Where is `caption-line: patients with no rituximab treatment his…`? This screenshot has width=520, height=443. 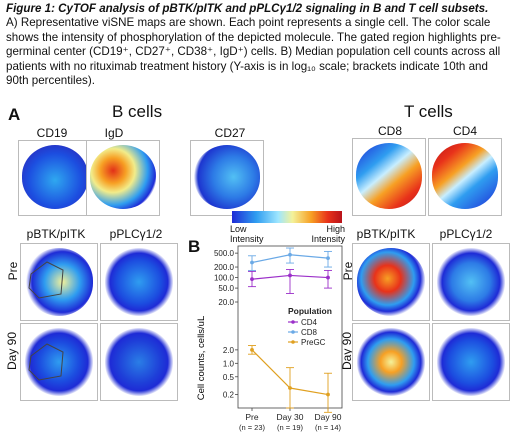 caption-line: patients with no rituximab treatment his… is located at coordinates (247, 66).